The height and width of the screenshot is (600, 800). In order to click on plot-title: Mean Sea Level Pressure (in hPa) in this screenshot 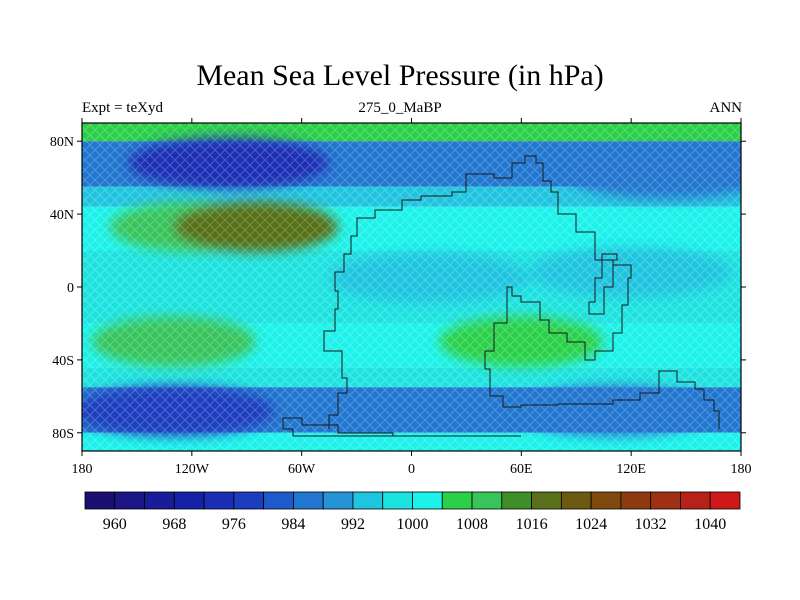, I will do `click(400, 75)`.